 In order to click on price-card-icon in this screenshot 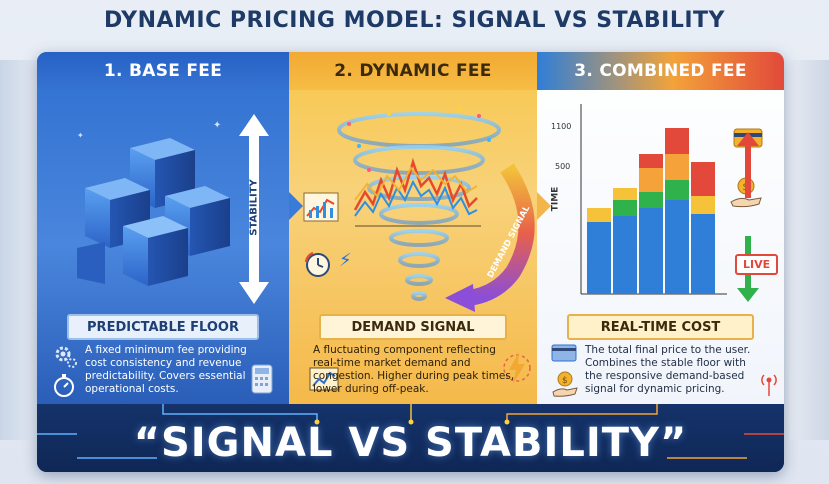, I will do `click(564, 353)`.